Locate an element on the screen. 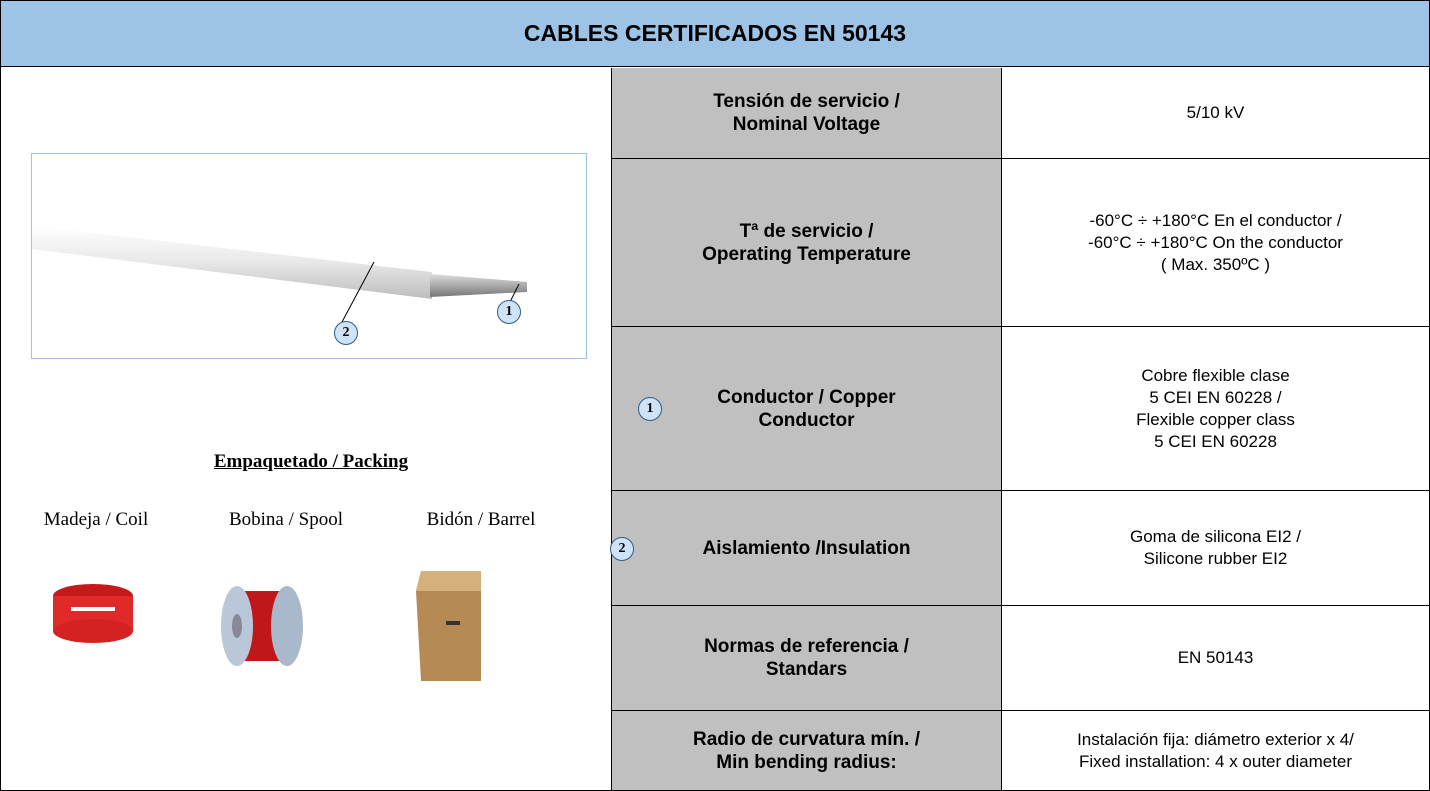 This screenshot has width=1430, height=791. label-line: Normas de referencia / is located at coordinates (806, 646).